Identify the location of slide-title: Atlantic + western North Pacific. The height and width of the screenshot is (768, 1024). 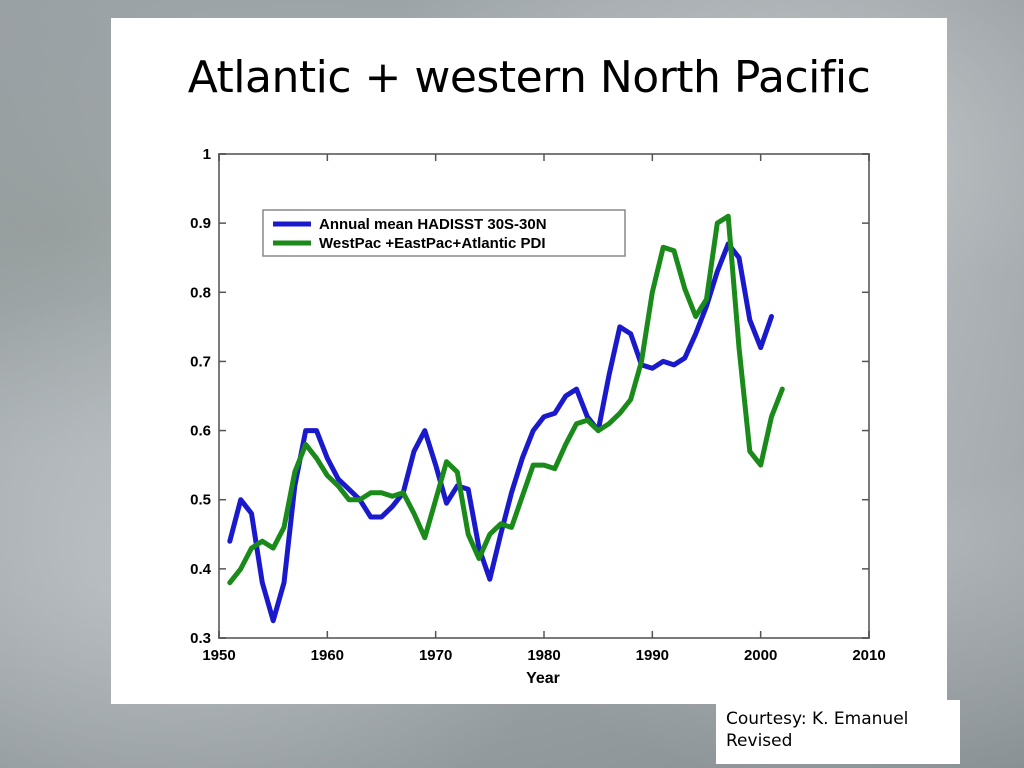
(529, 77).